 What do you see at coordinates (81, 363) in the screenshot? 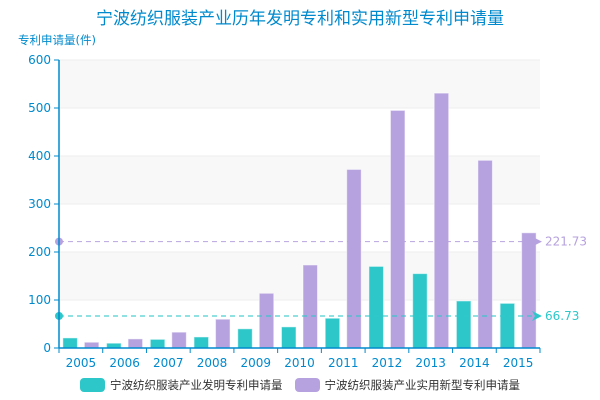
I see `x-tick-label: 2005` at bounding box center [81, 363].